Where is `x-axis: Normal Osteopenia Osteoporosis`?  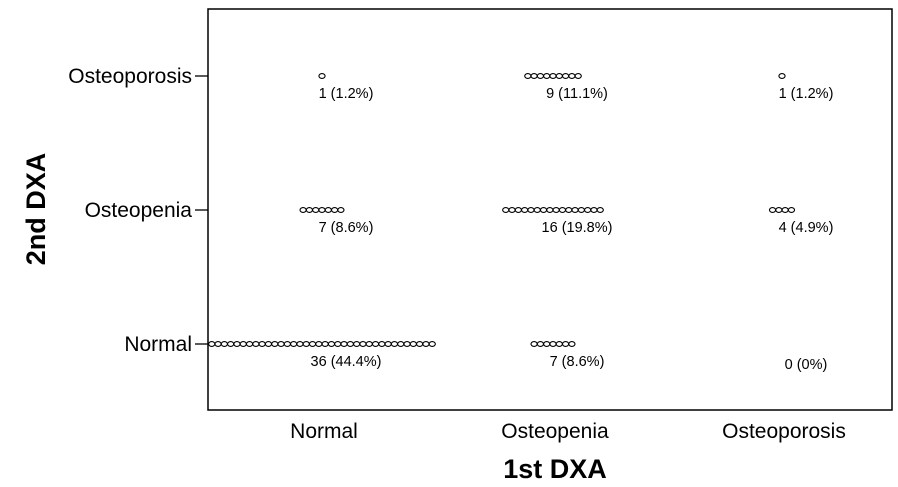 x-axis: Normal Osteopenia Osteoporosis is located at coordinates (568, 431).